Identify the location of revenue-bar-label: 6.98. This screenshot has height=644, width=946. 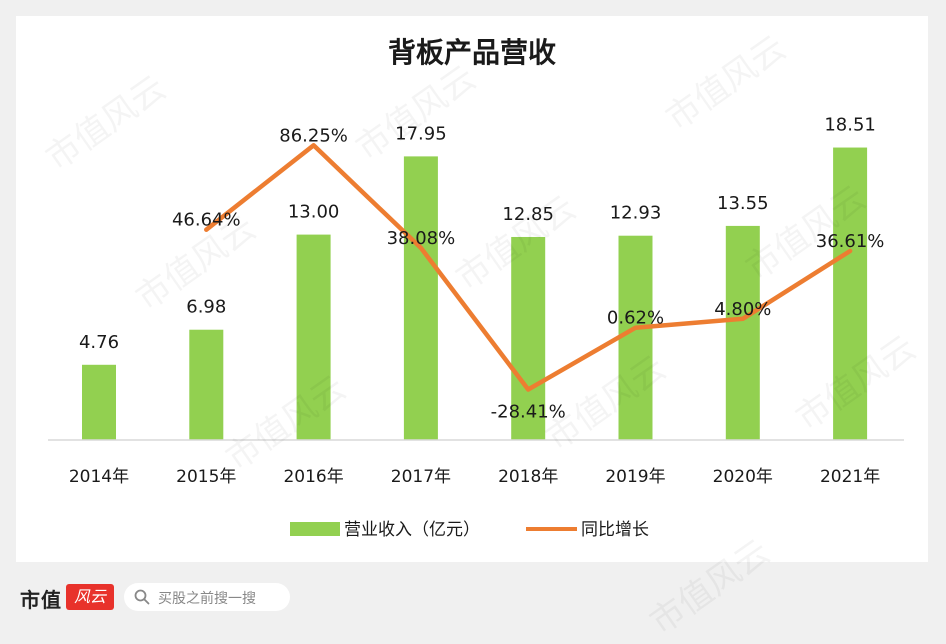
(206, 307).